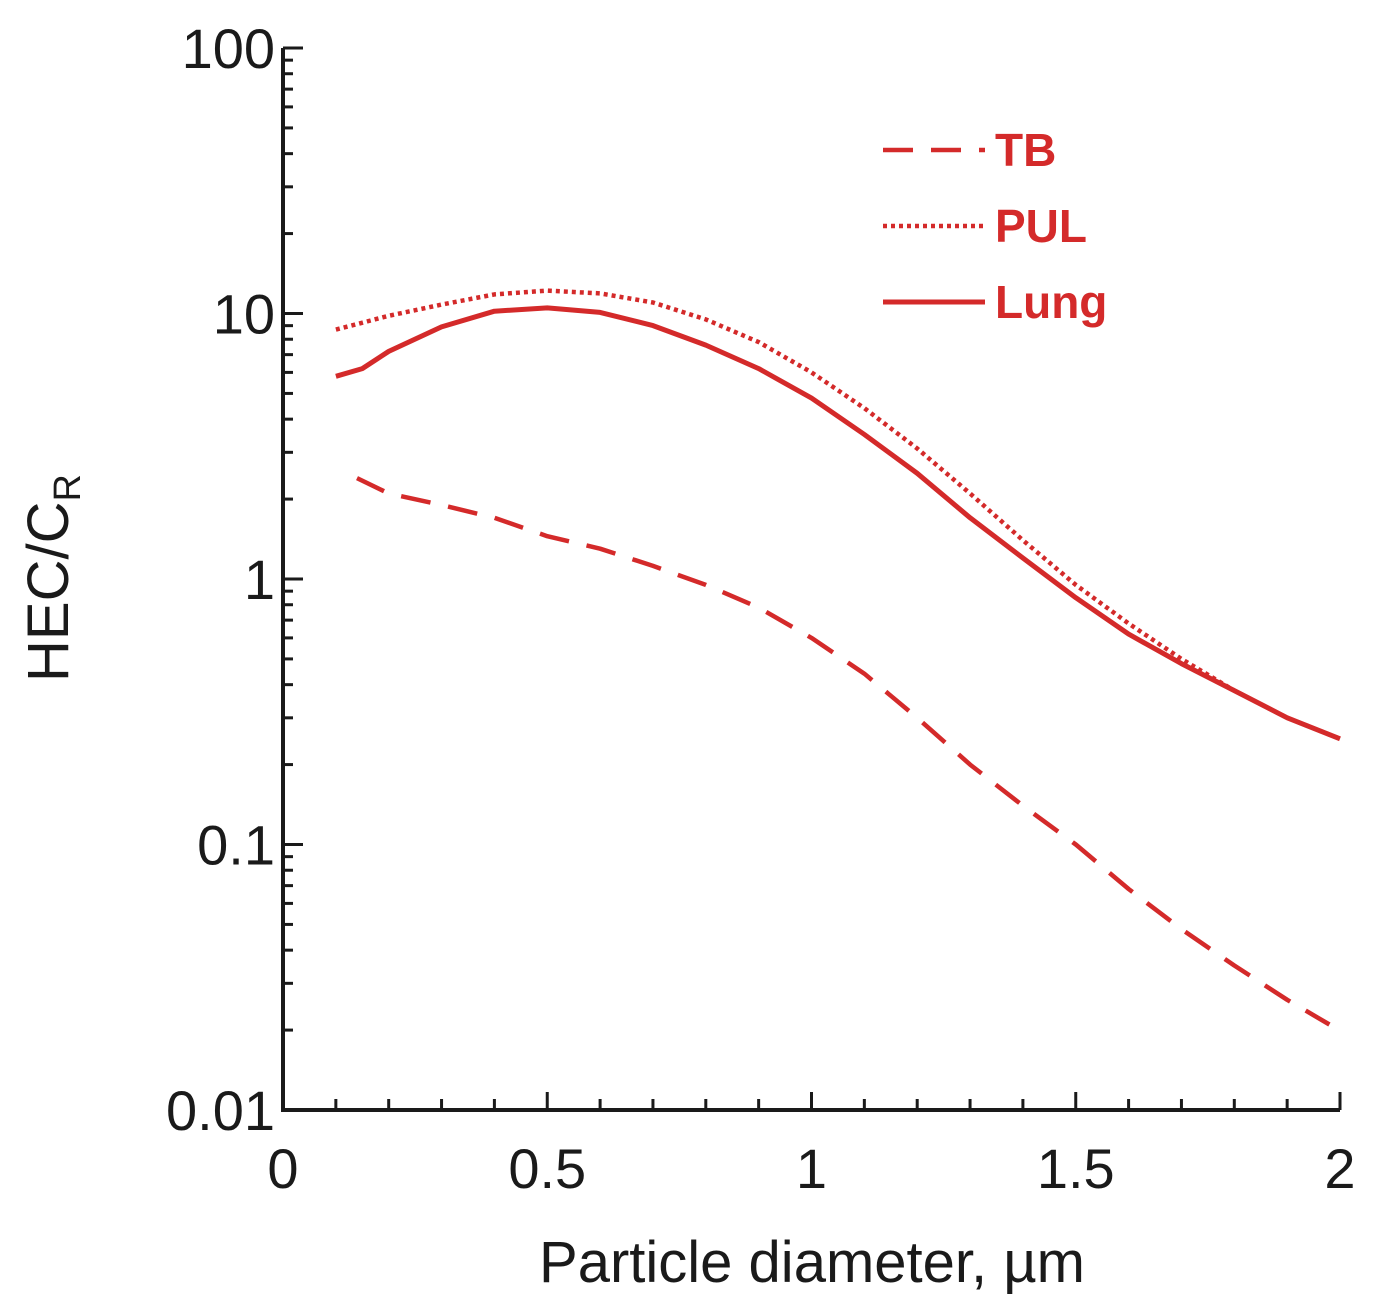  Describe the element at coordinates (236, 845) in the screenshot. I see `y-tick-label: 0.1` at that location.